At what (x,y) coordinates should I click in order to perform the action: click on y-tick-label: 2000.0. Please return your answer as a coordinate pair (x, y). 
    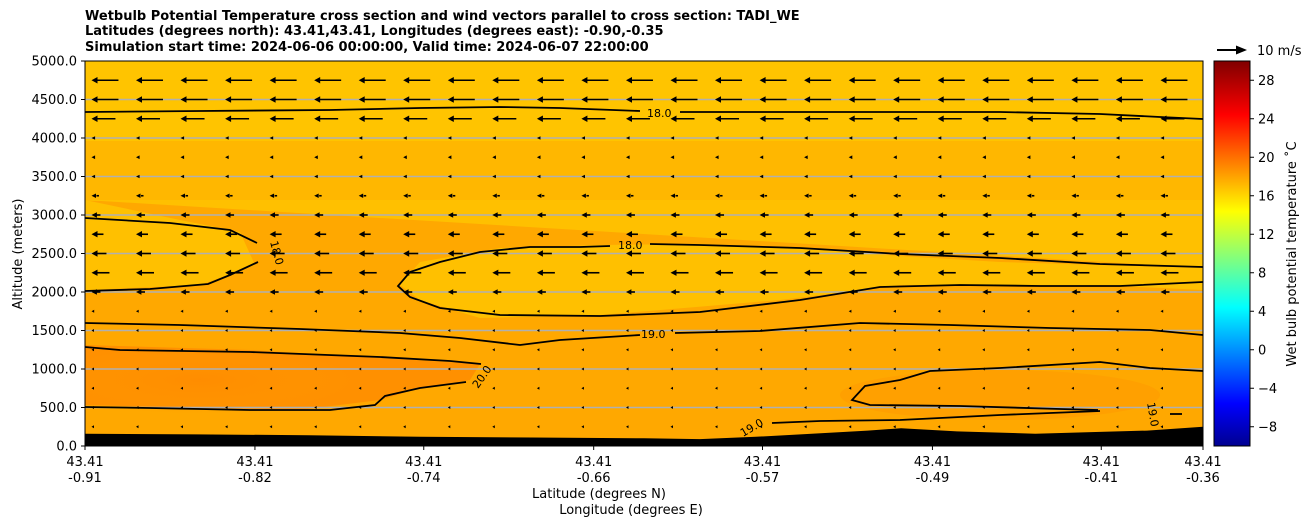
    Looking at the image, I should click on (55, 293).